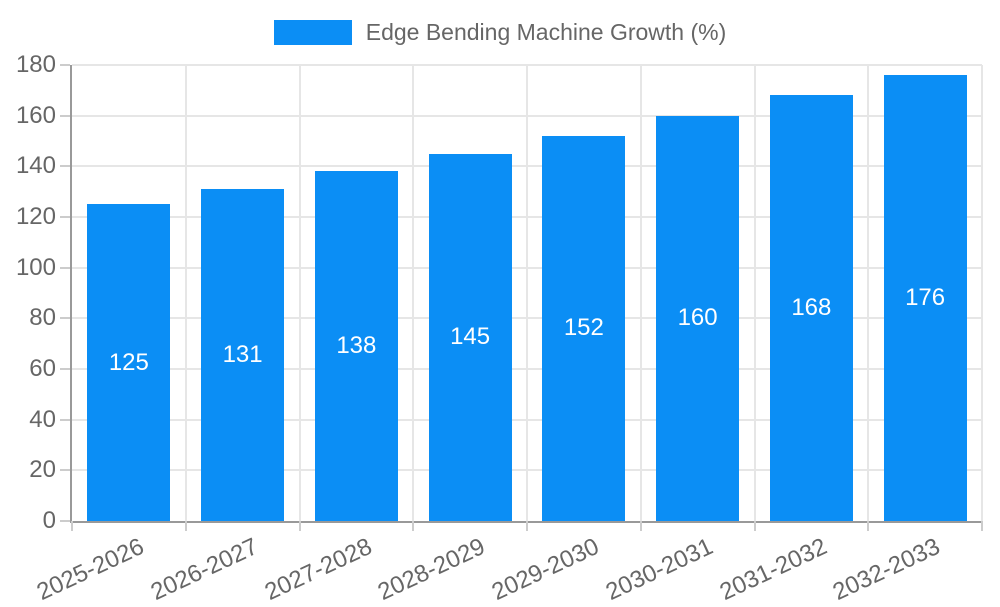  I want to click on x-tick-label: 2030-2031, so click(659, 569).